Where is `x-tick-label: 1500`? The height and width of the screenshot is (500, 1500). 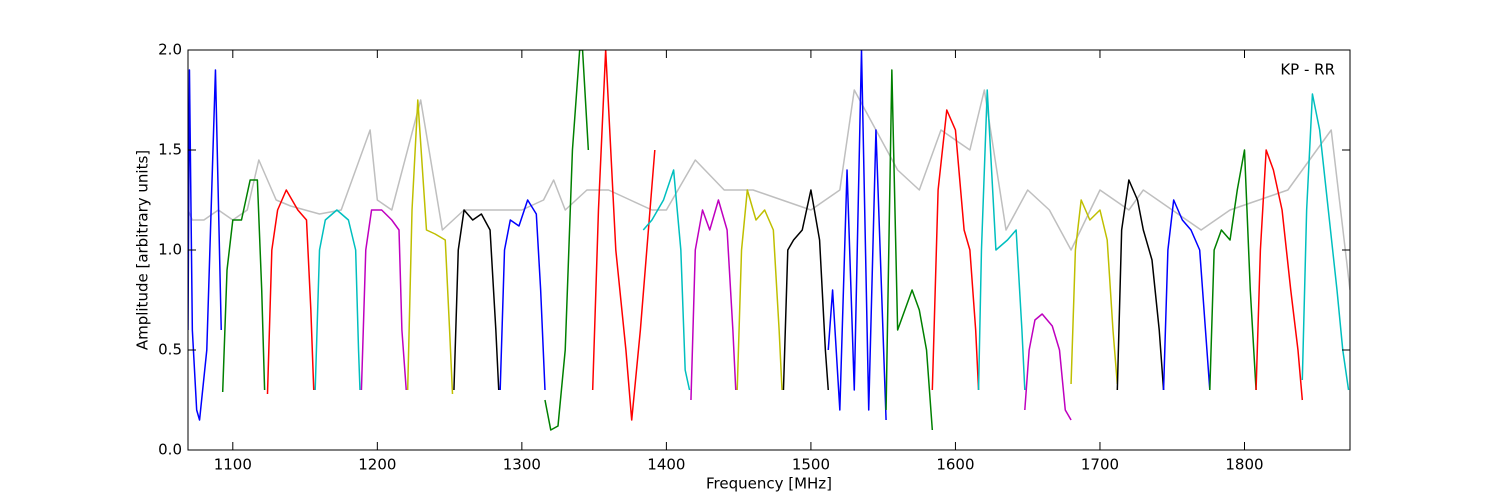 x-tick-label: 1500 is located at coordinates (811, 465).